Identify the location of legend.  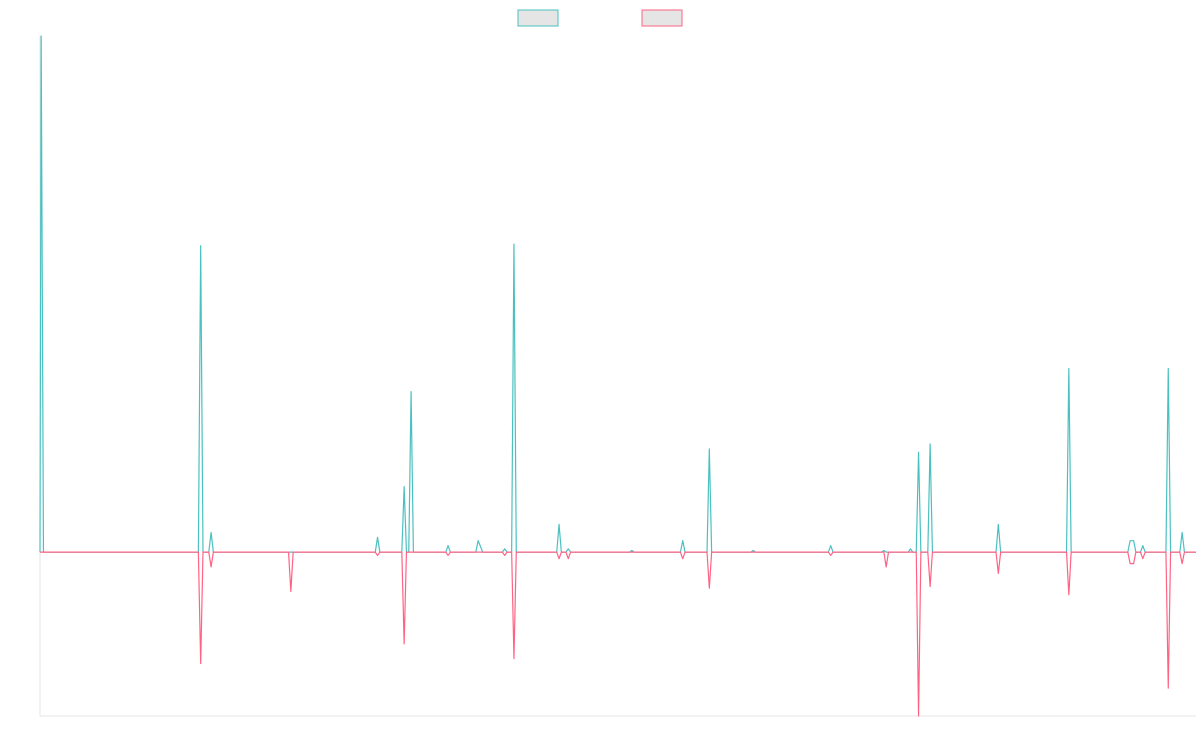
(600, 18).